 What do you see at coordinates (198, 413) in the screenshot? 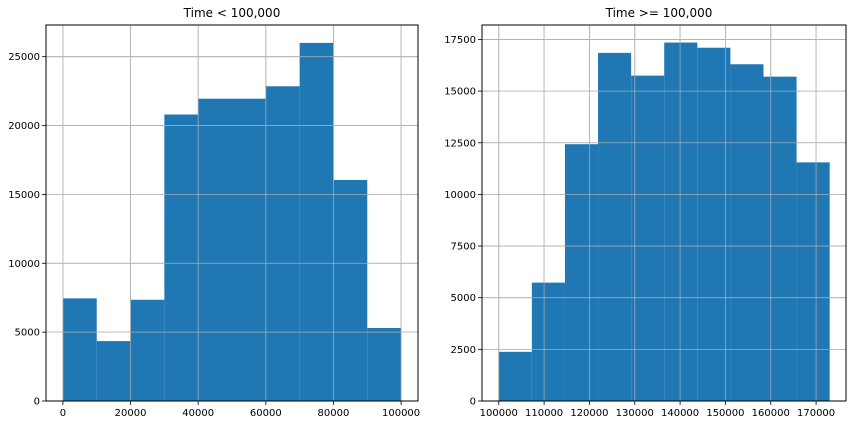
I see `x-tick-label: 40000` at bounding box center [198, 413].